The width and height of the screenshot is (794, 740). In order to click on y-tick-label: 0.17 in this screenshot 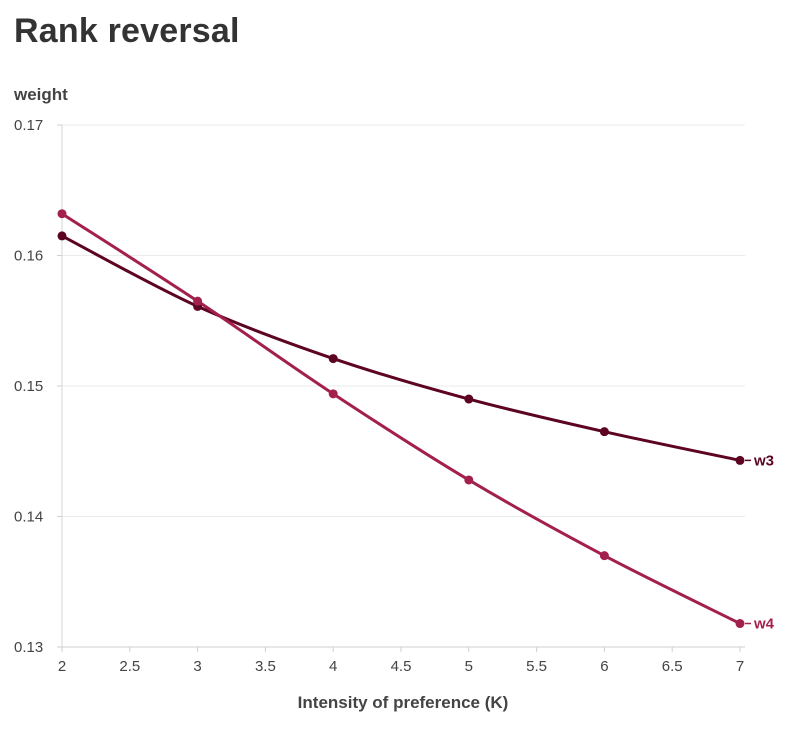, I will do `click(28, 125)`.